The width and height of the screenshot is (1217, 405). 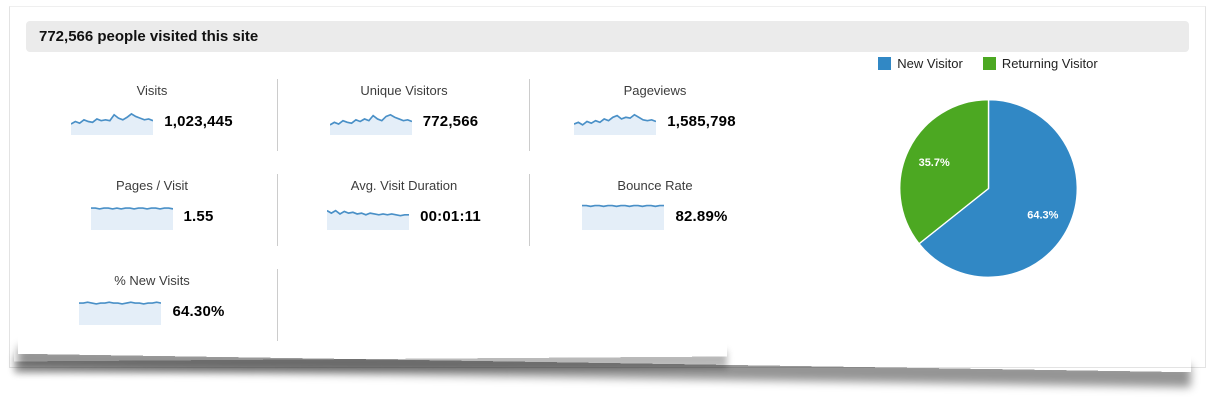 I want to click on pageviews-sparkline, so click(x=615, y=124).